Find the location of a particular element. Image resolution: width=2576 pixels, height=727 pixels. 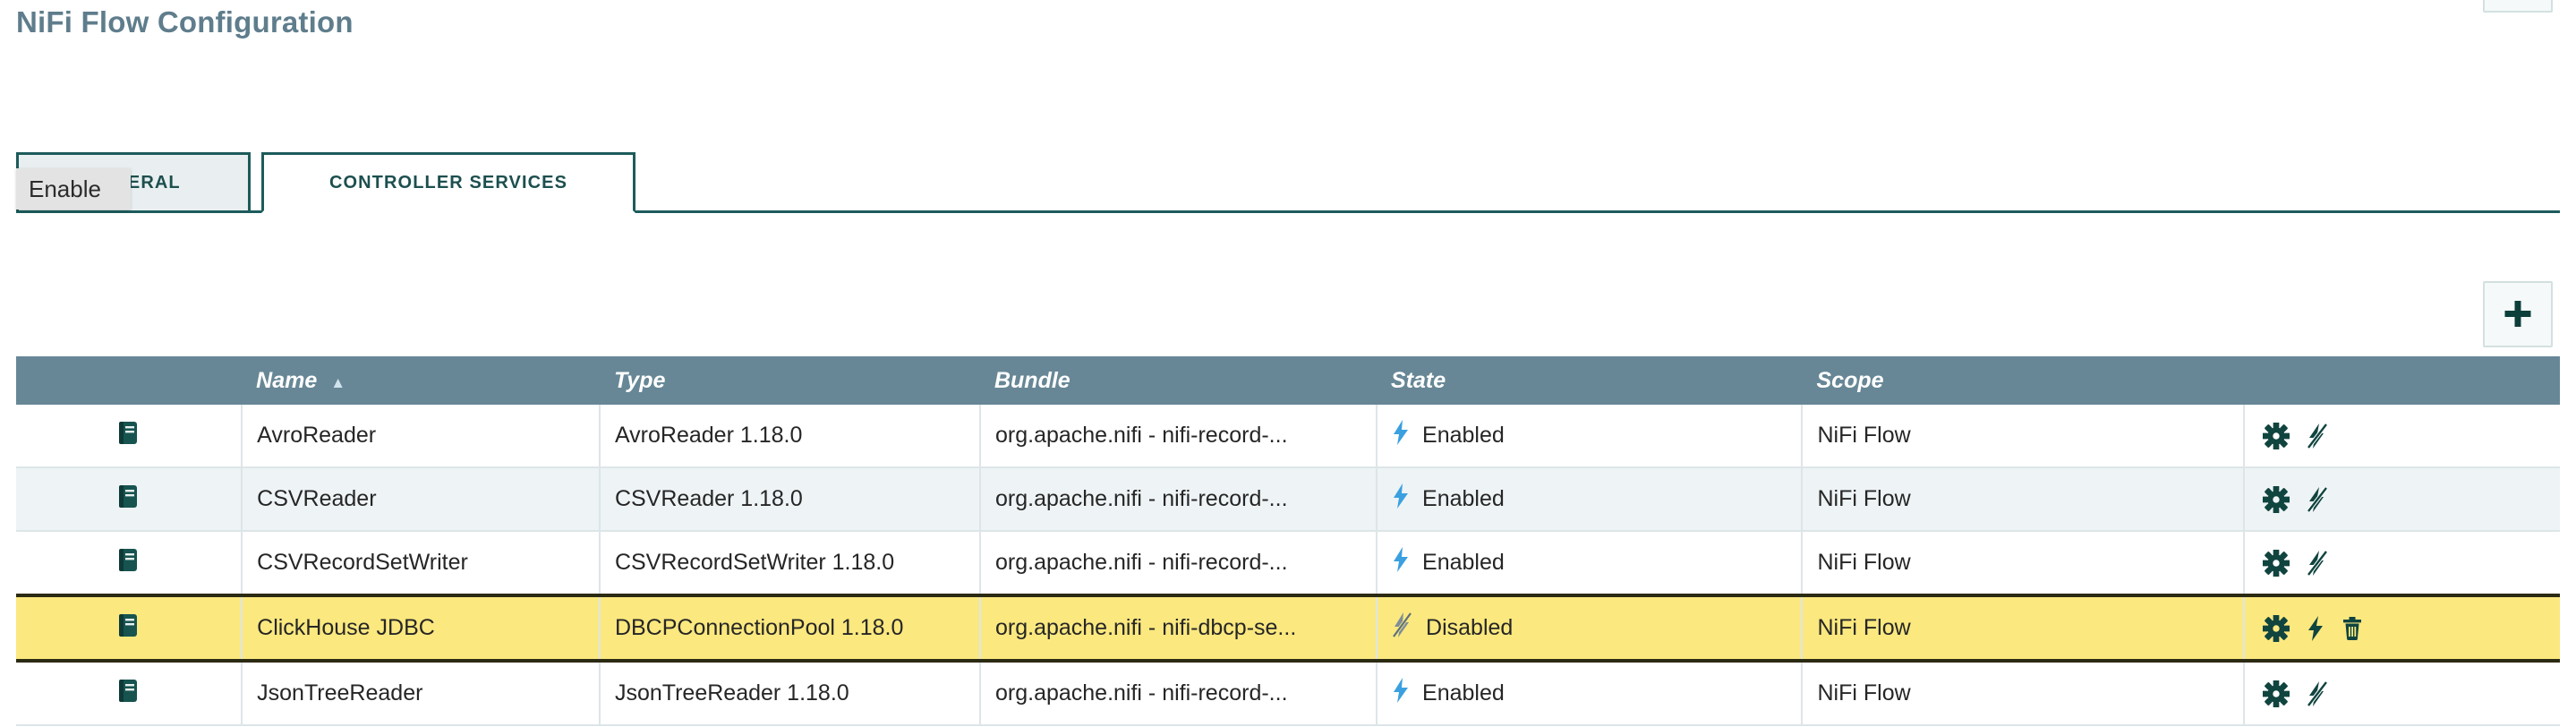

row-name-cell: ClickHouse JDBC is located at coordinates (420, 628).